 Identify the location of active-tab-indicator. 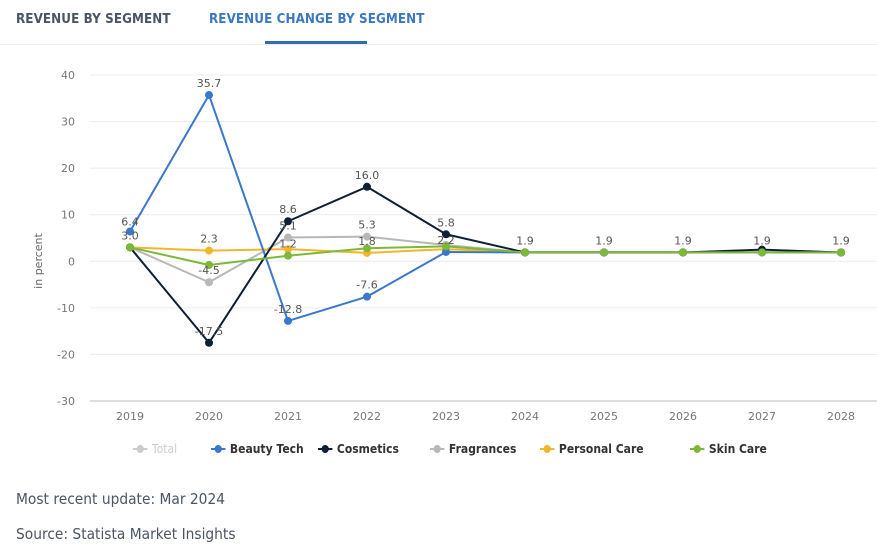
(316, 42).